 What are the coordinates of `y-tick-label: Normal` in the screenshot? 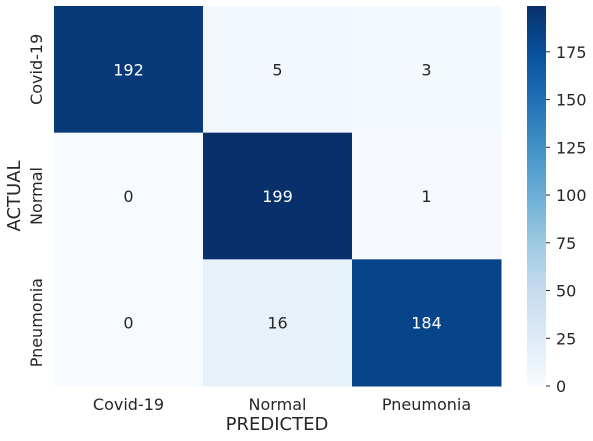 It's located at (36, 196).